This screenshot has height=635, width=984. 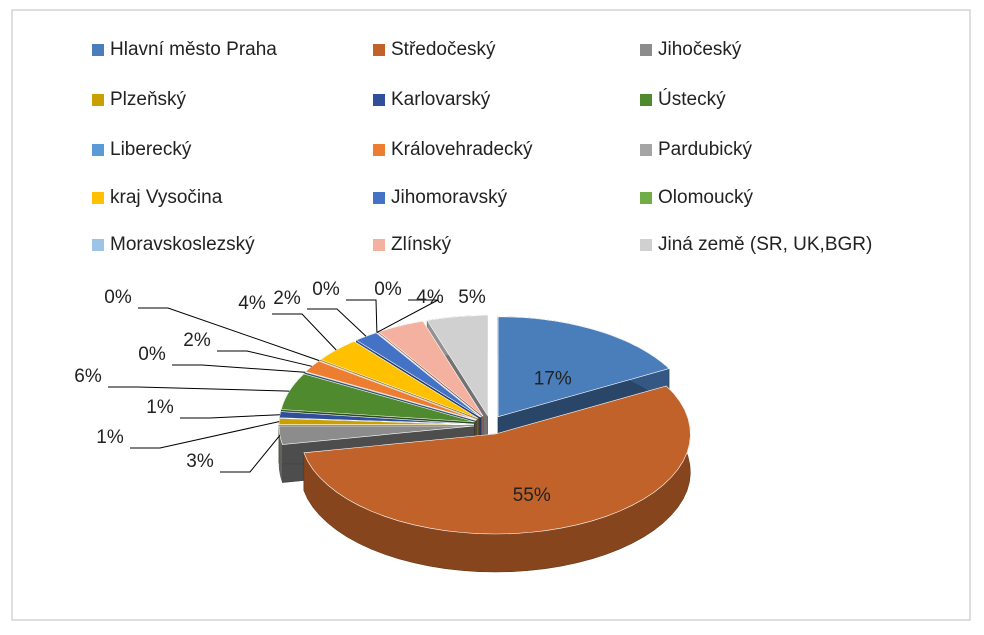 I want to click on legend-label: Středočeský, so click(x=443, y=49).